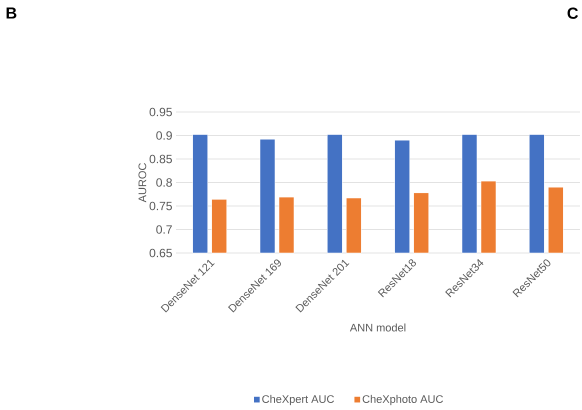 The width and height of the screenshot is (582, 410). I want to click on y-tick-label: 0.9, so click(164, 135).